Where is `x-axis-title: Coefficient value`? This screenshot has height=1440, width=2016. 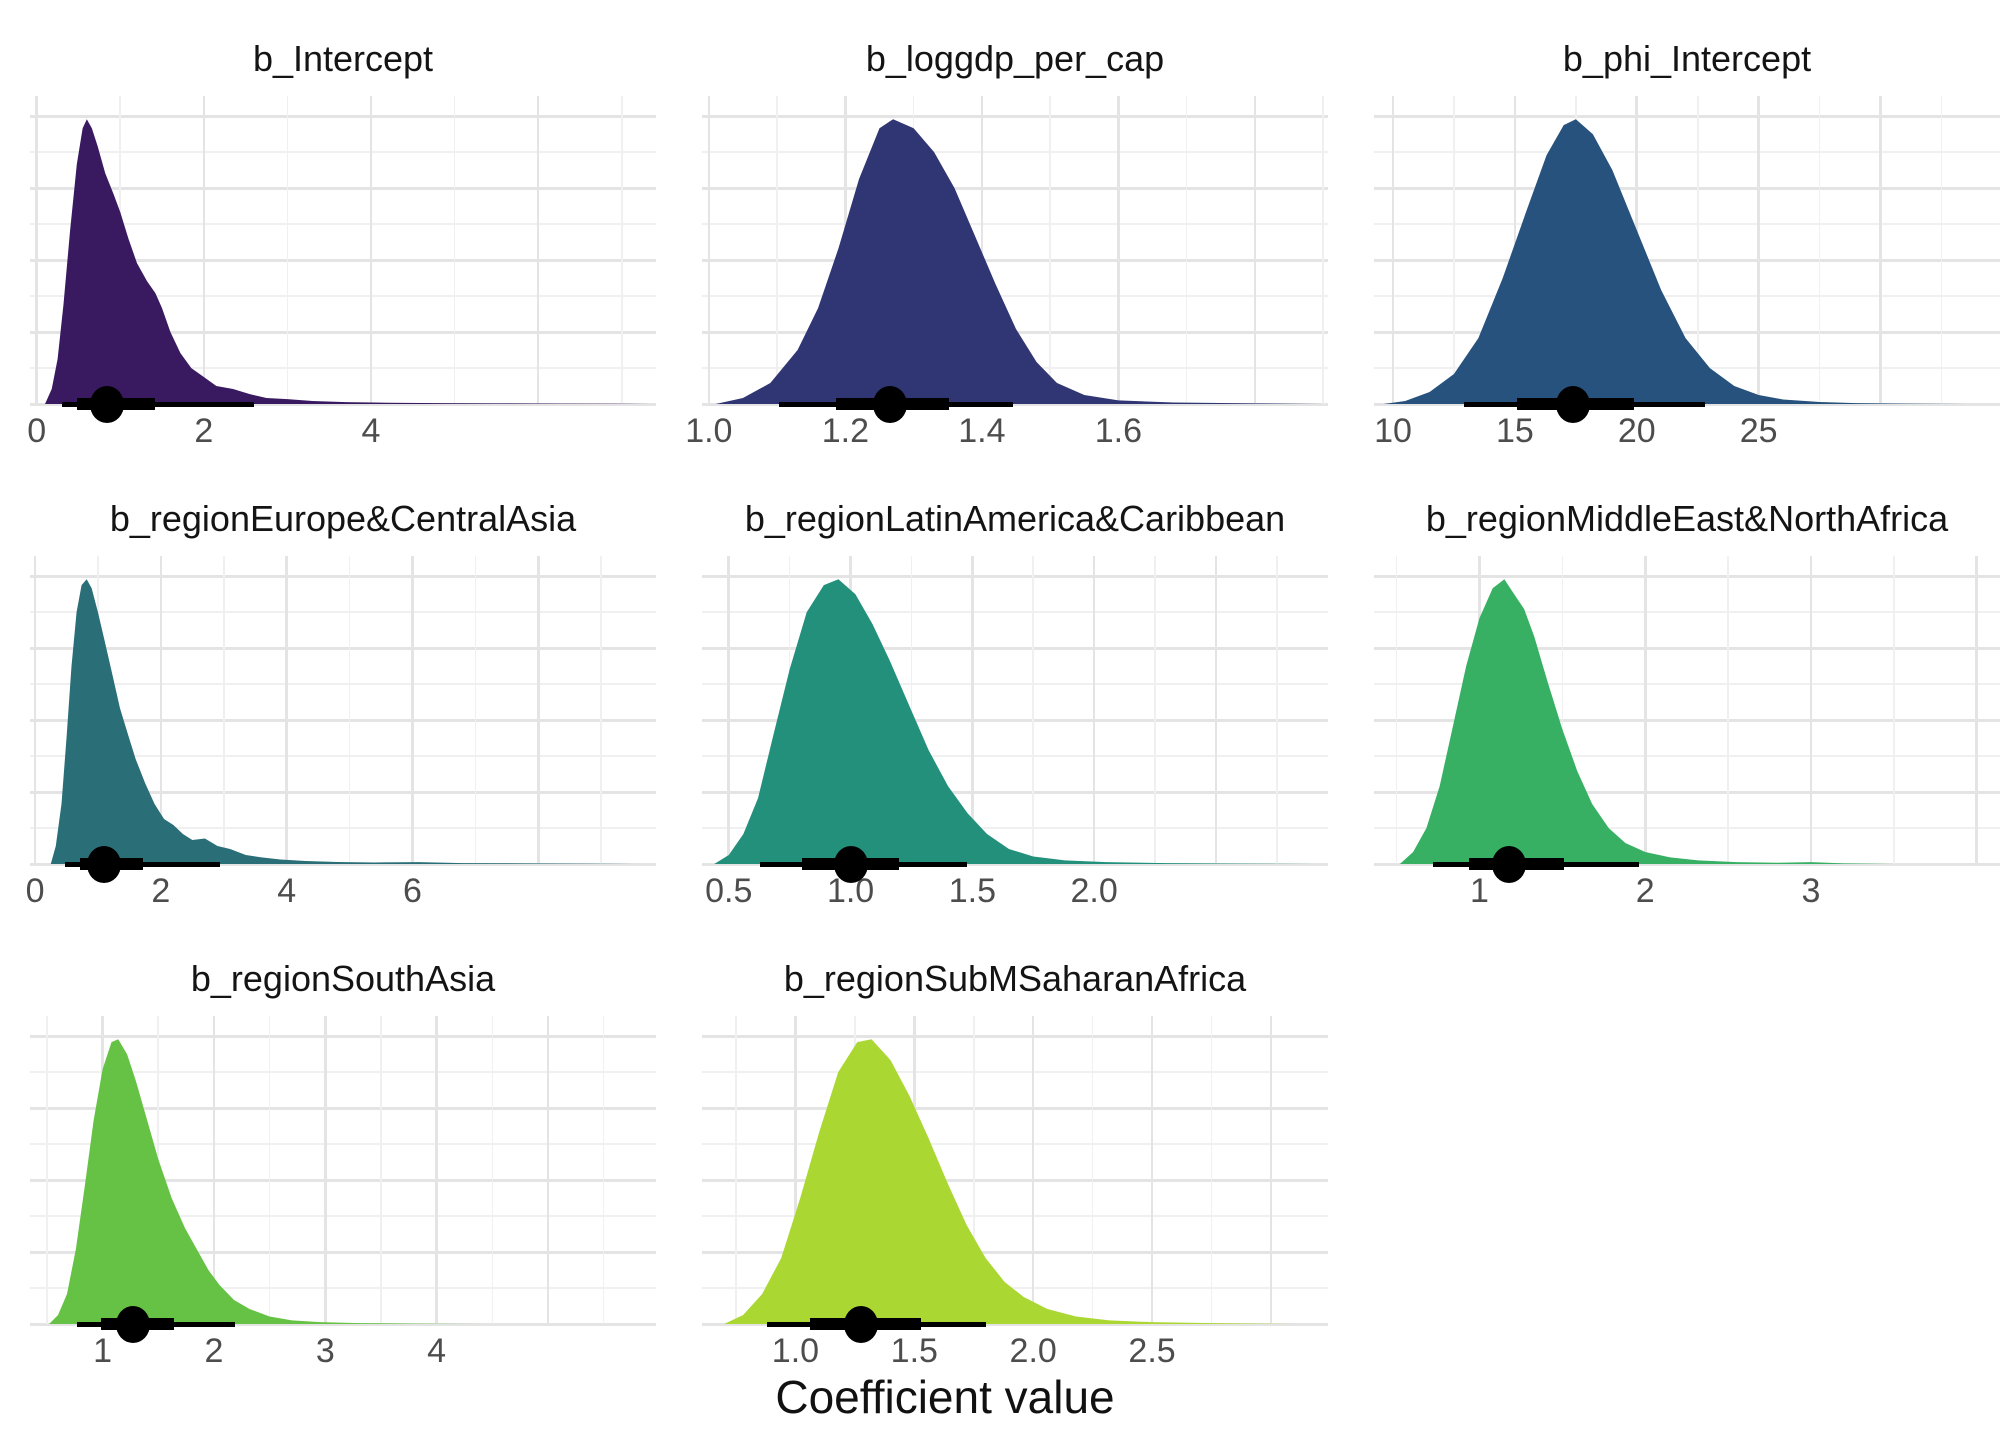
x-axis-title: Coefficient value is located at coordinates (945, 1397).